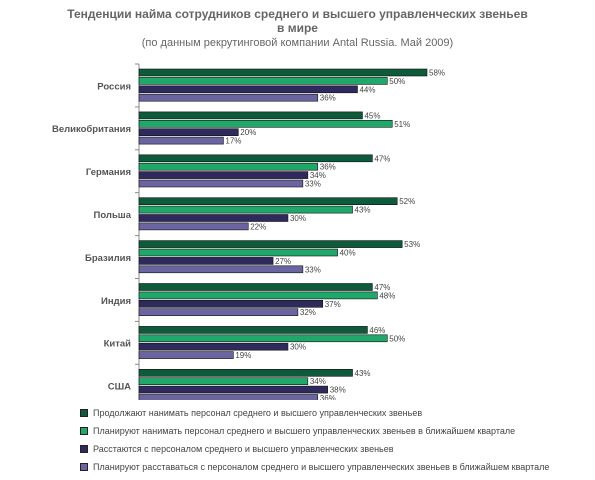 This screenshot has height=480, width=595. Describe the element at coordinates (308, 312) in the screenshot. I see `data-label: 32%` at that location.